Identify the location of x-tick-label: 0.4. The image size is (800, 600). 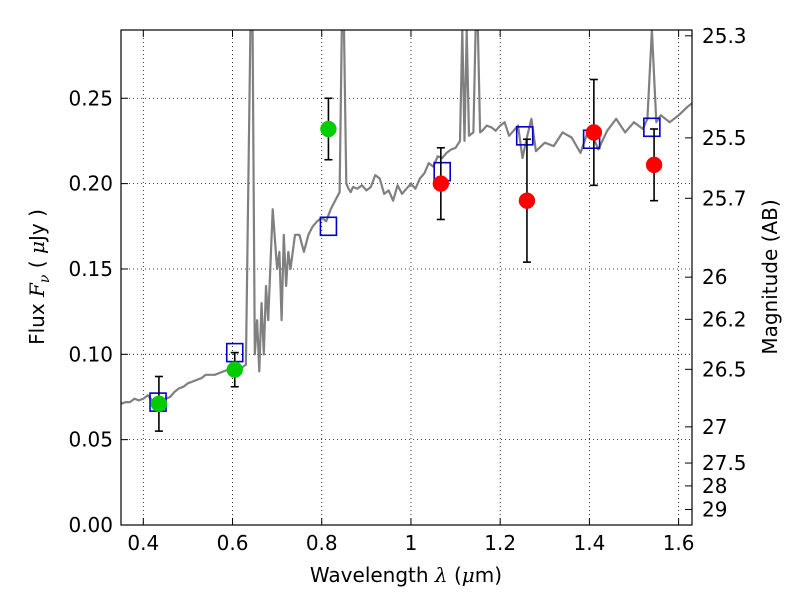
(143, 543).